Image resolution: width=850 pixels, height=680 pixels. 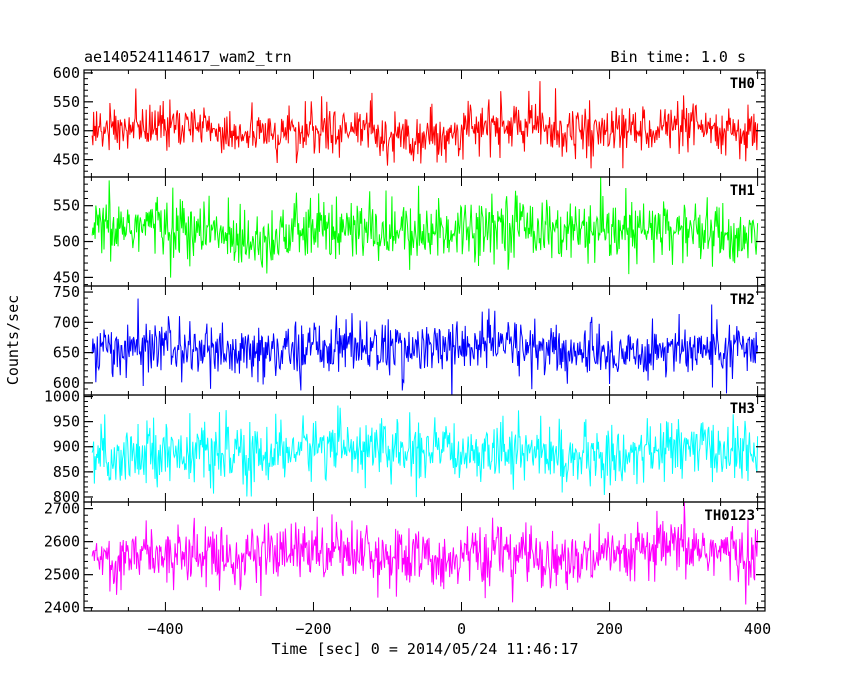 I want to click on y-tick-label: 1000, so click(x=62, y=397).